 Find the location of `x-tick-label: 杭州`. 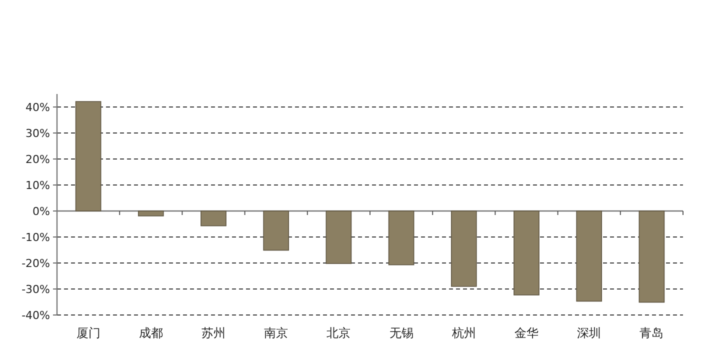

x-tick-label: 杭州 is located at coordinates (463, 333).